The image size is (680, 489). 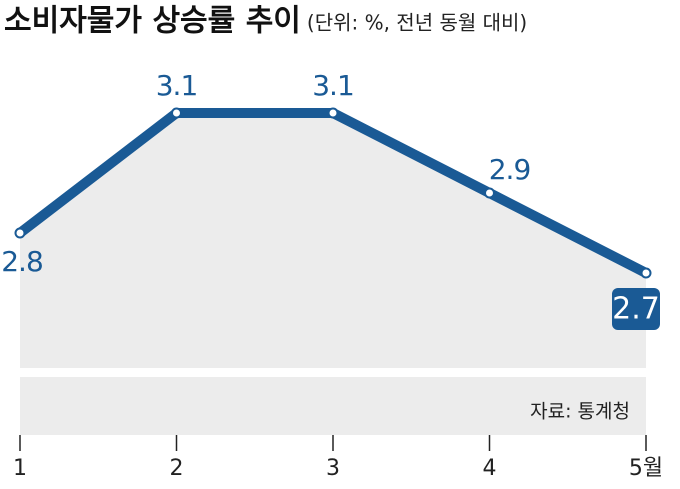 What do you see at coordinates (333, 468) in the screenshot?
I see `x-tick-label: 3` at bounding box center [333, 468].